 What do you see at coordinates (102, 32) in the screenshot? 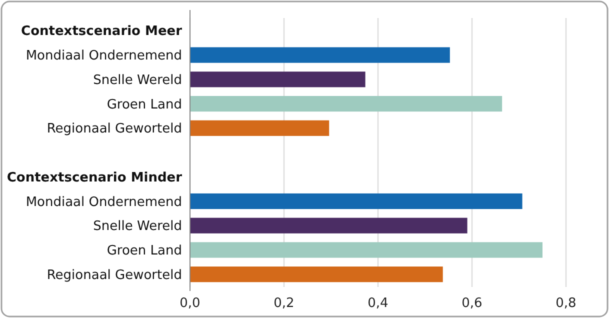
I see `y-tick-label: Contextscenario Meer` at bounding box center [102, 32].